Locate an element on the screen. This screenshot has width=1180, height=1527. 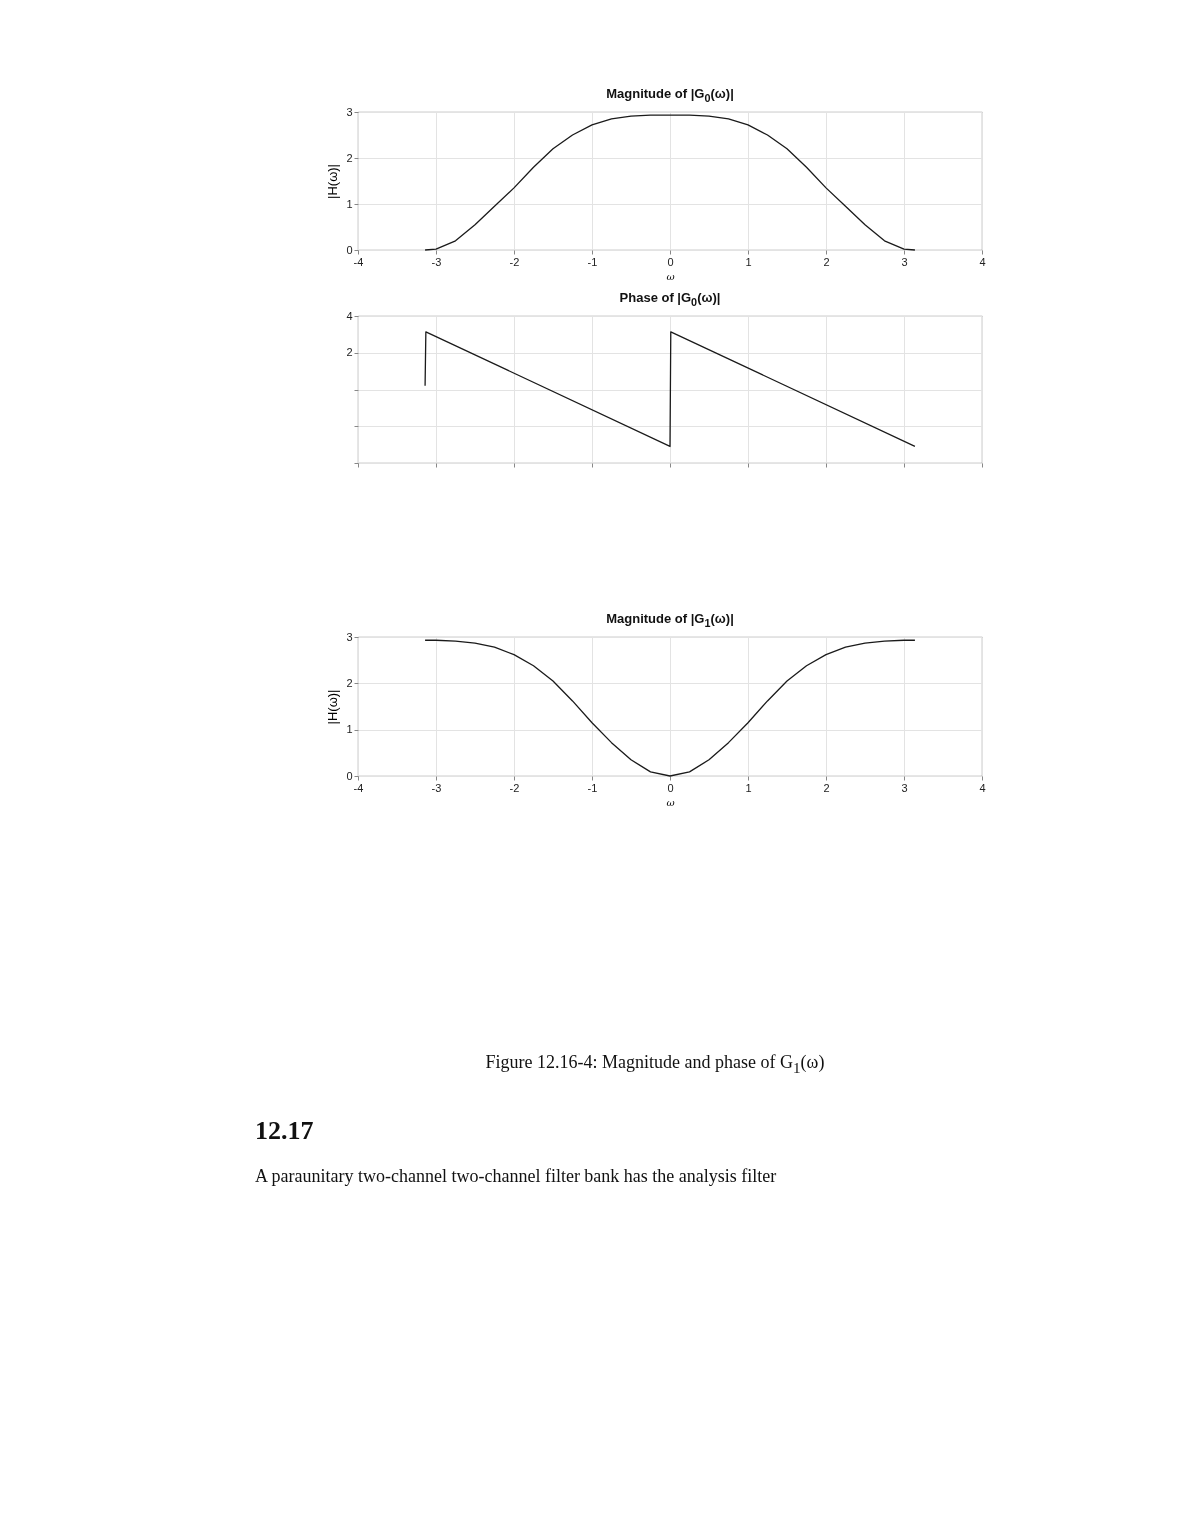
chart-title: Phase of |G$_{0}$(ω)| is located at coordinates (670, 299).